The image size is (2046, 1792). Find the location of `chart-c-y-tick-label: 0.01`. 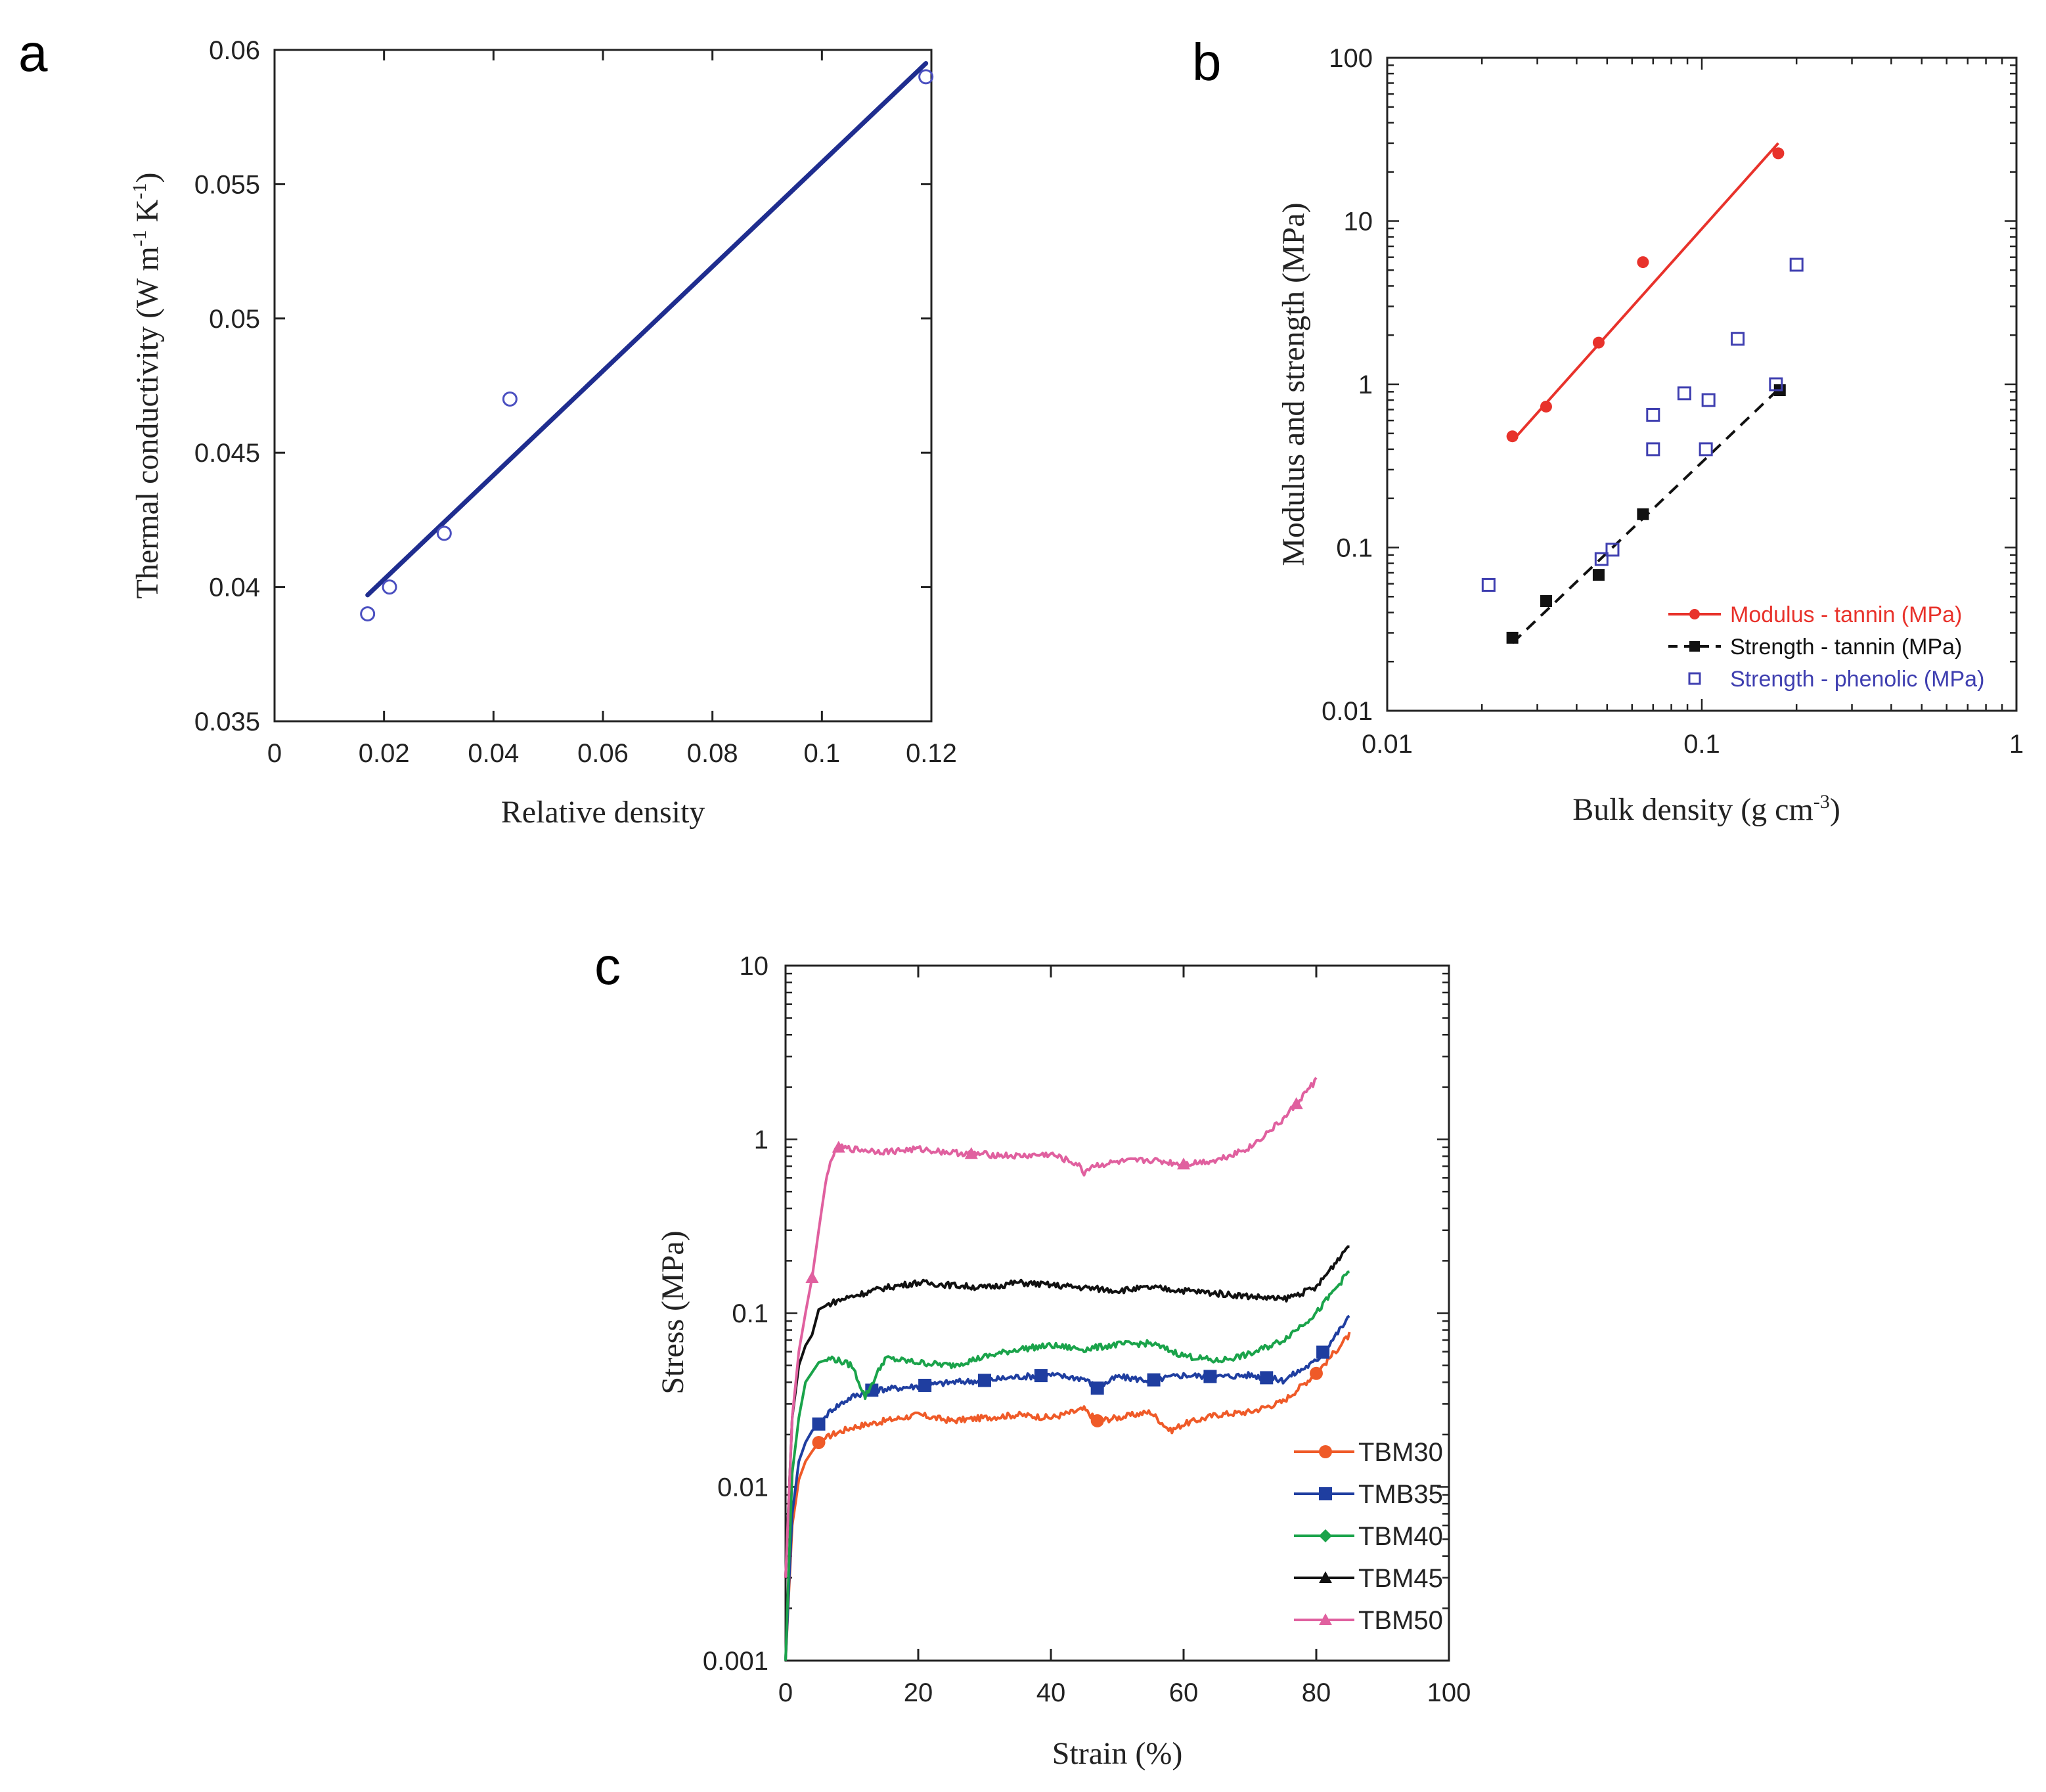

chart-c-y-tick-label: 0.01 is located at coordinates (742, 1487).